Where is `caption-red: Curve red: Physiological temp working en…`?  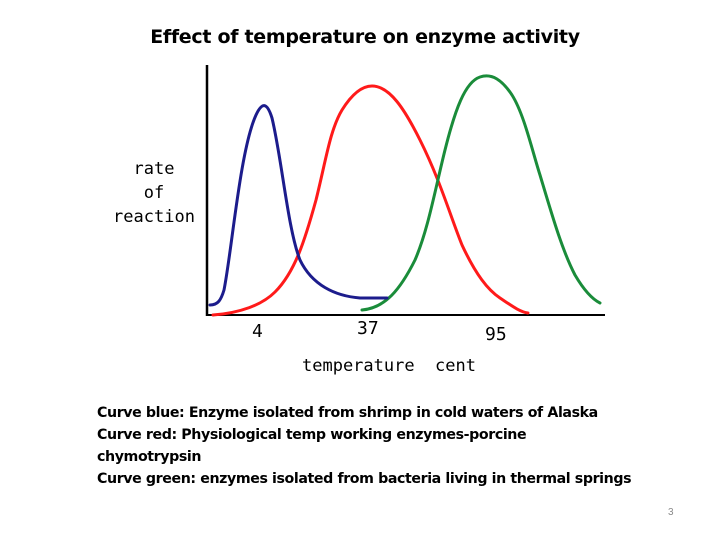 caption-red: Curve red: Physiological temp working en… is located at coordinates (312, 435).